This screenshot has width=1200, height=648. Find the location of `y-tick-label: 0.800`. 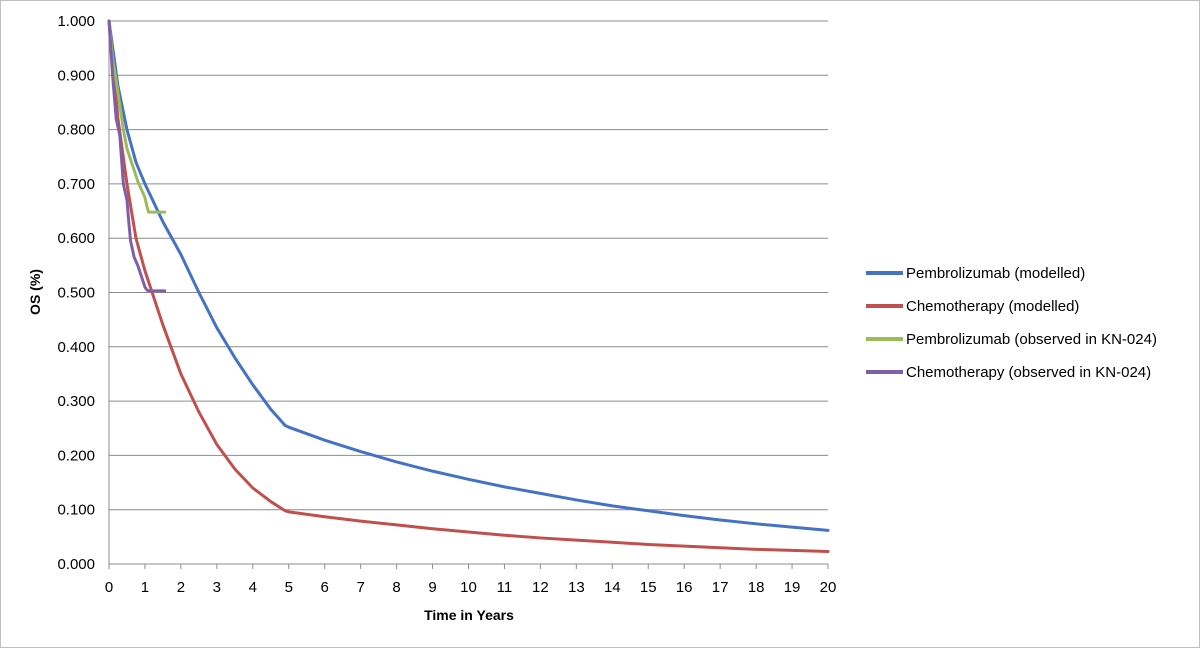

y-tick-label: 0.800 is located at coordinates (76, 130).